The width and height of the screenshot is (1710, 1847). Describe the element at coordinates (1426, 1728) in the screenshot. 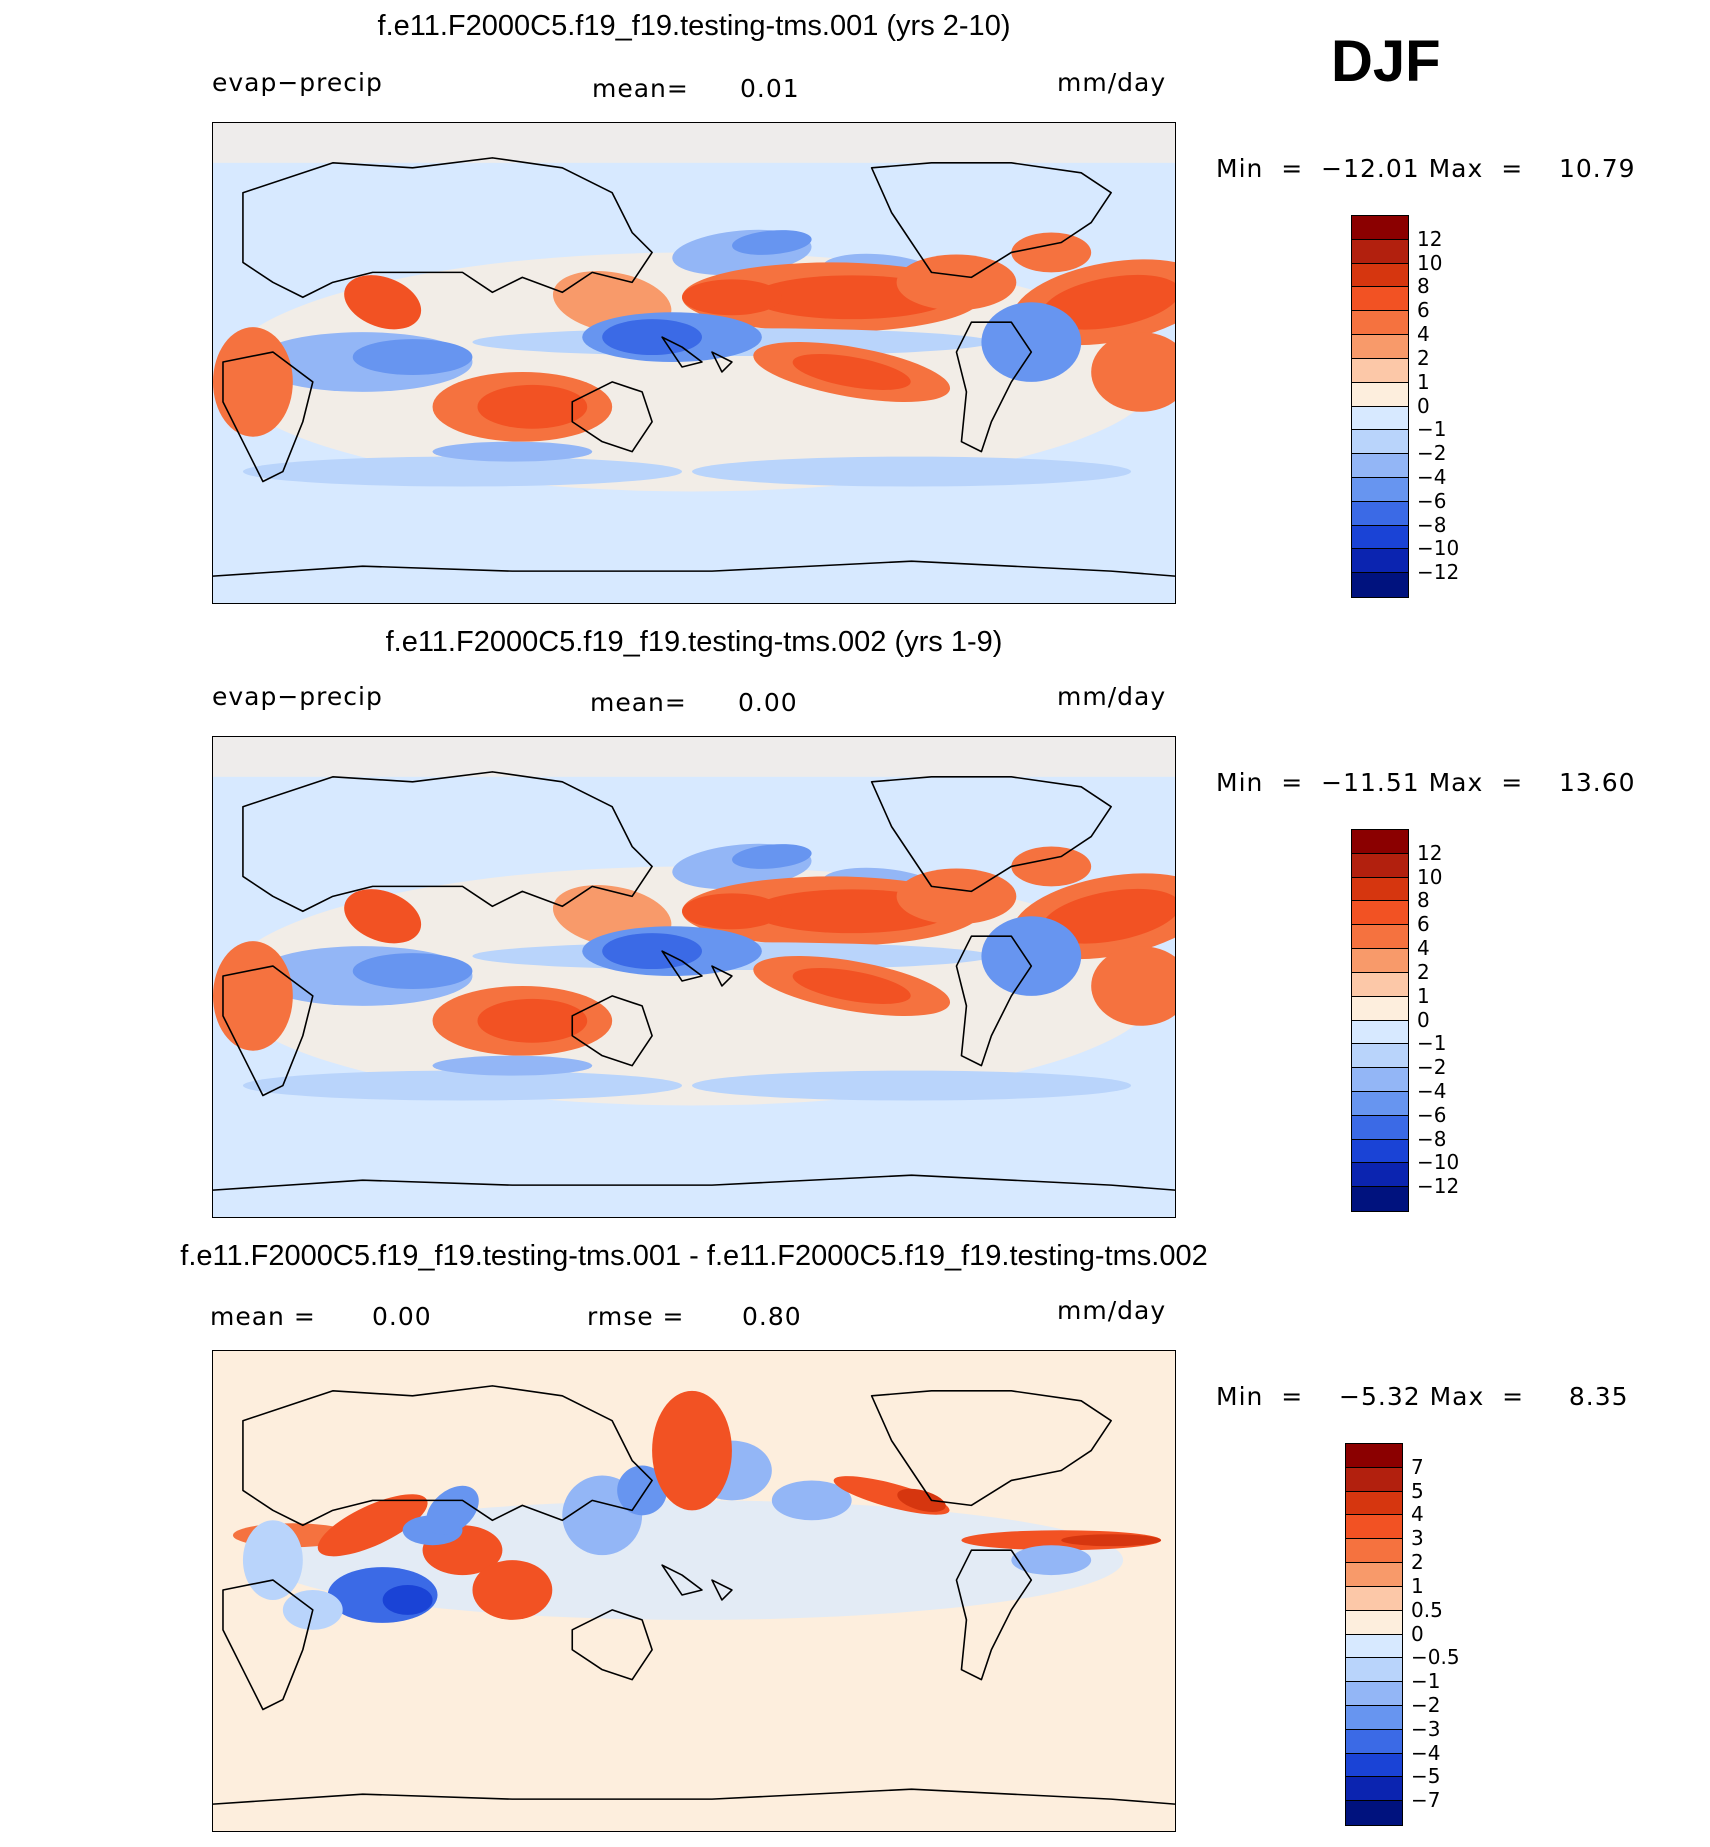

I see `colorbar-tick-label: −3` at that location.